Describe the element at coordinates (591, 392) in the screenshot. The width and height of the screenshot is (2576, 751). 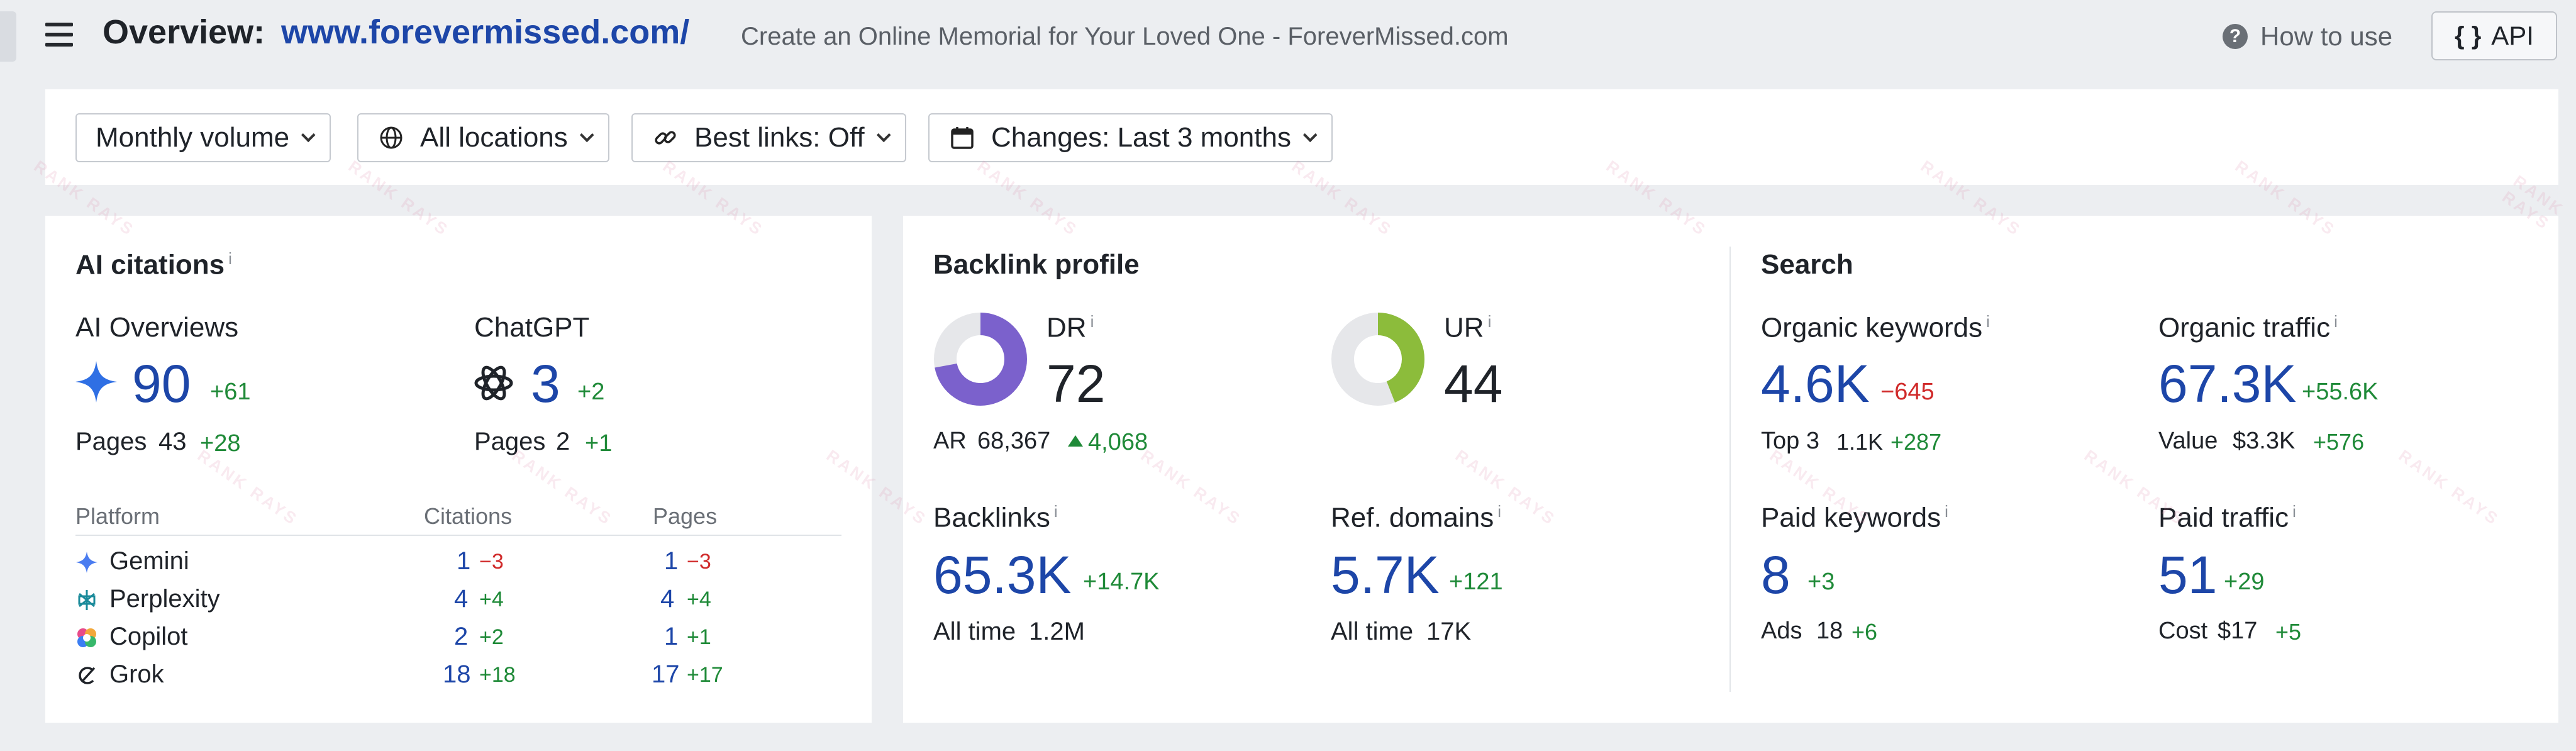
I see `chatgpt-delta: +2` at that location.